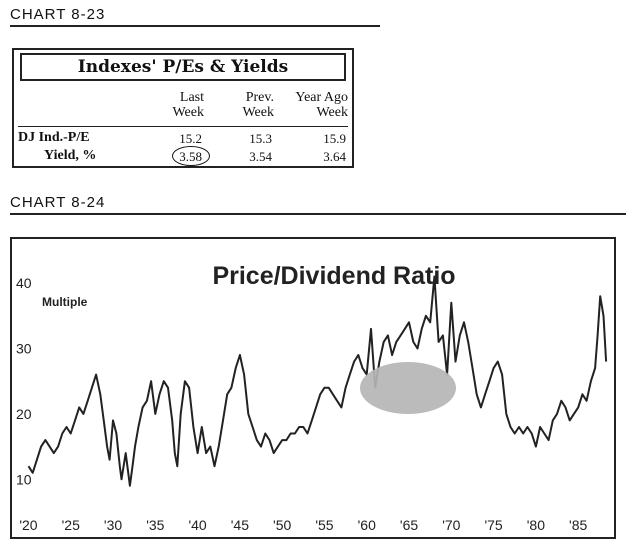 The width and height of the screenshot is (641, 552). Describe the element at coordinates (493, 525) in the screenshot. I see `x-tick-label: '75` at that location.